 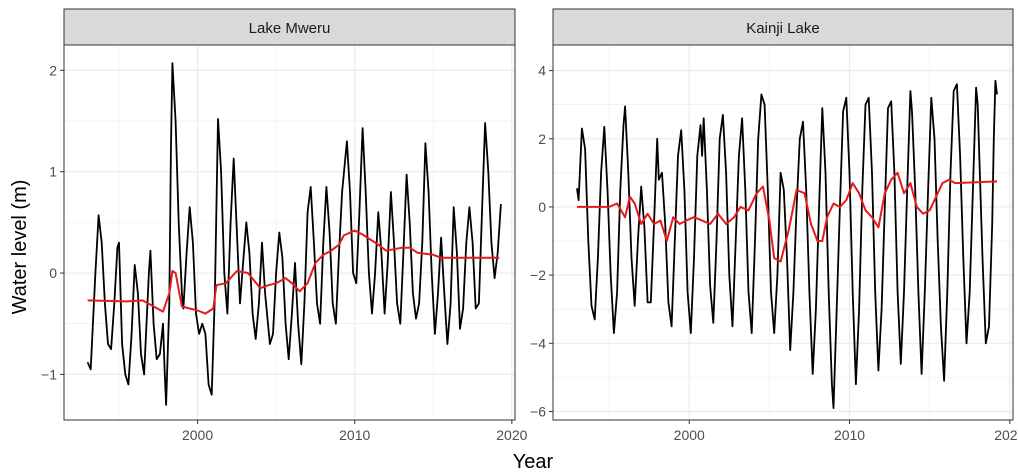 I want to click on facet-title-kainji-lake: Kainji Lake, so click(x=782, y=28).